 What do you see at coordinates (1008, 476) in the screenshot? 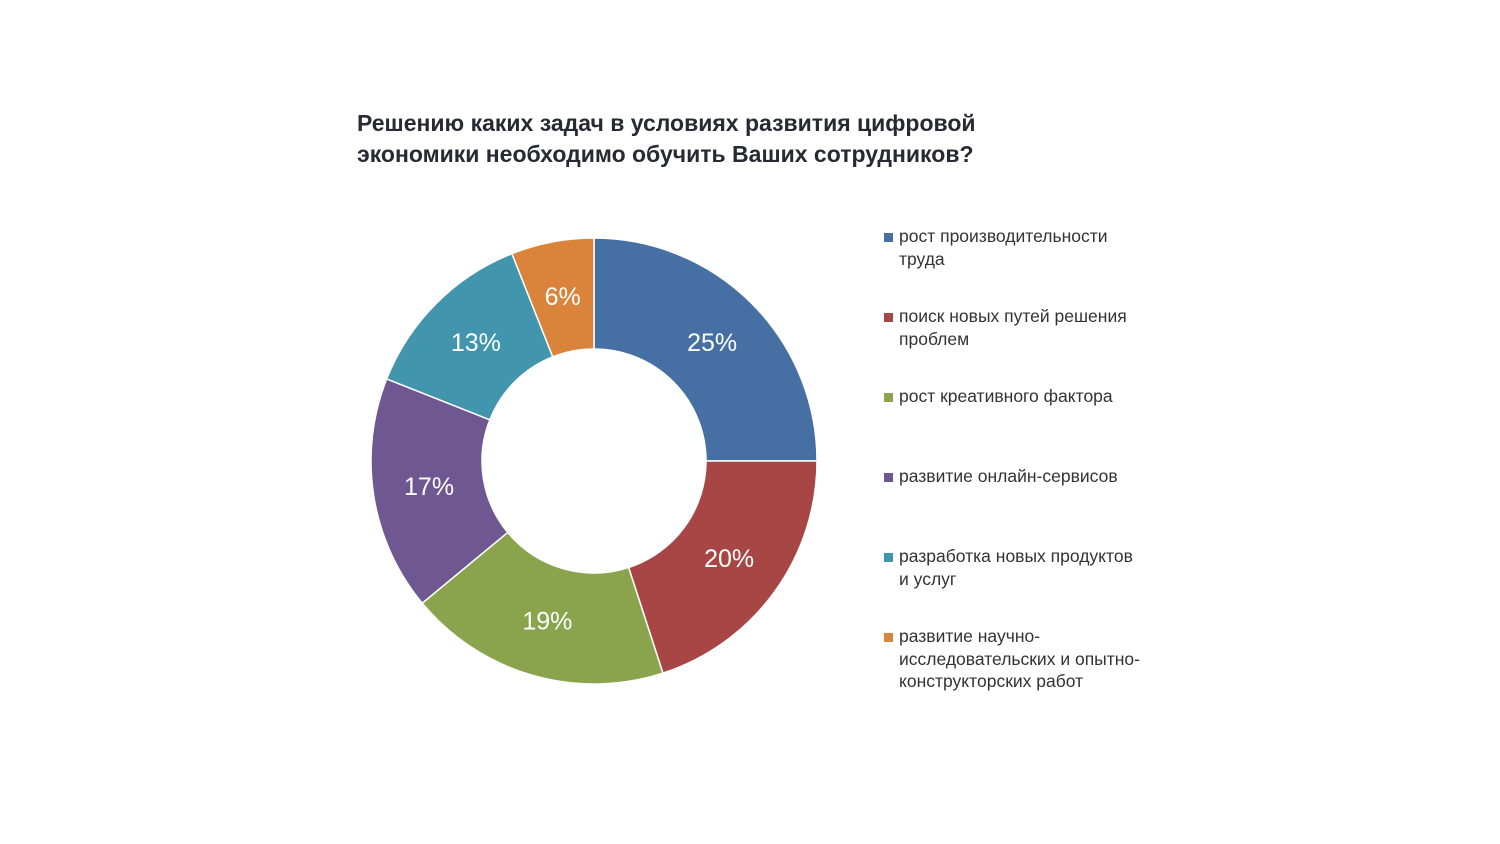
I see `legend-label-line: развитие онлайн-сервисов` at bounding box center [1008, 476].